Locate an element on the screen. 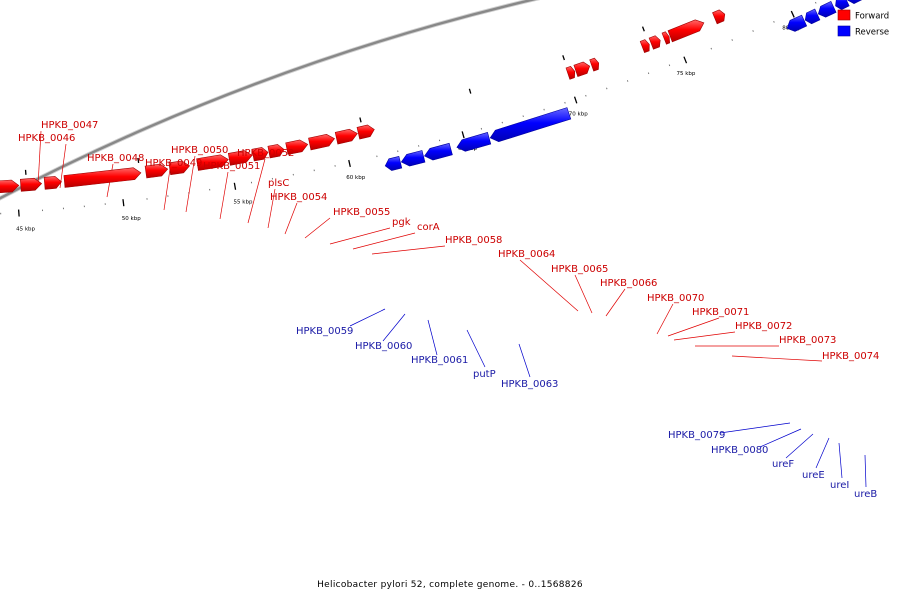 The image size is (900, 600). legend-reverse-swatch is located at coordinates (844, 31).